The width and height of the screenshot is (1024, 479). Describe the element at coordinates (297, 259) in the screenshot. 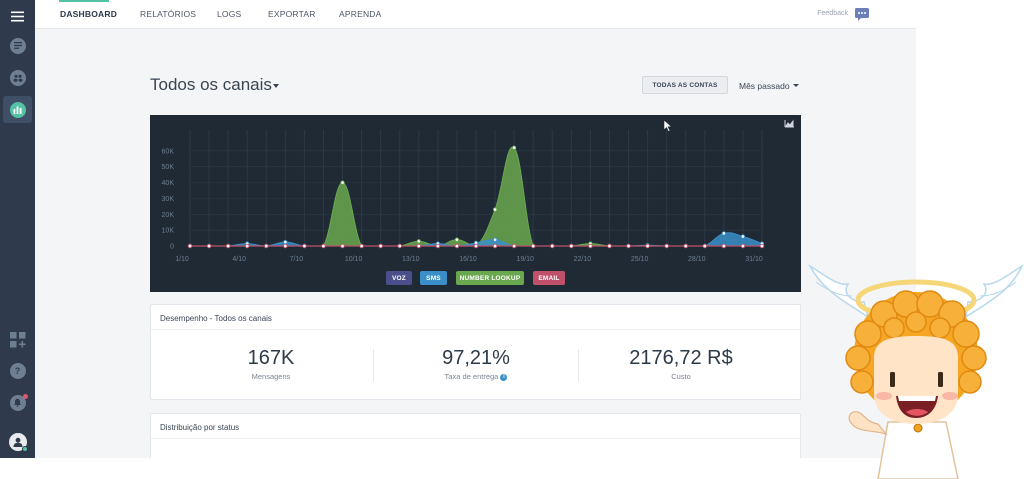

I see `x-tick-label: 7/10` at that location.